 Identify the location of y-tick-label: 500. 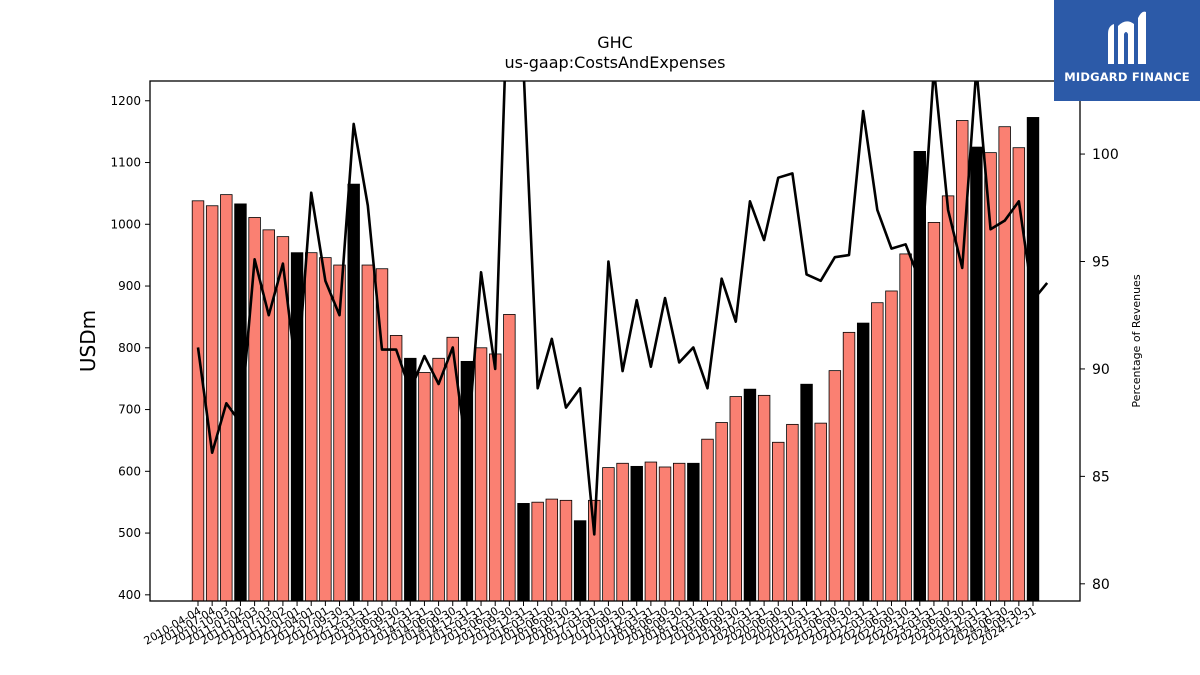
(129, 533).